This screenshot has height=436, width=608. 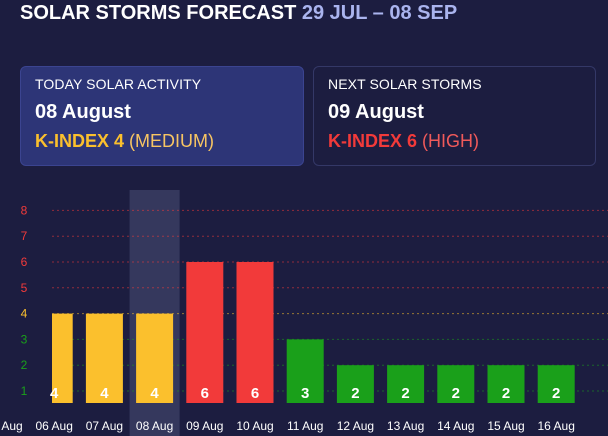 What do you see at coordinates (24, 391) in the screenshot?
I see `y-tick-label: 1` at bounding box center [24, 391].